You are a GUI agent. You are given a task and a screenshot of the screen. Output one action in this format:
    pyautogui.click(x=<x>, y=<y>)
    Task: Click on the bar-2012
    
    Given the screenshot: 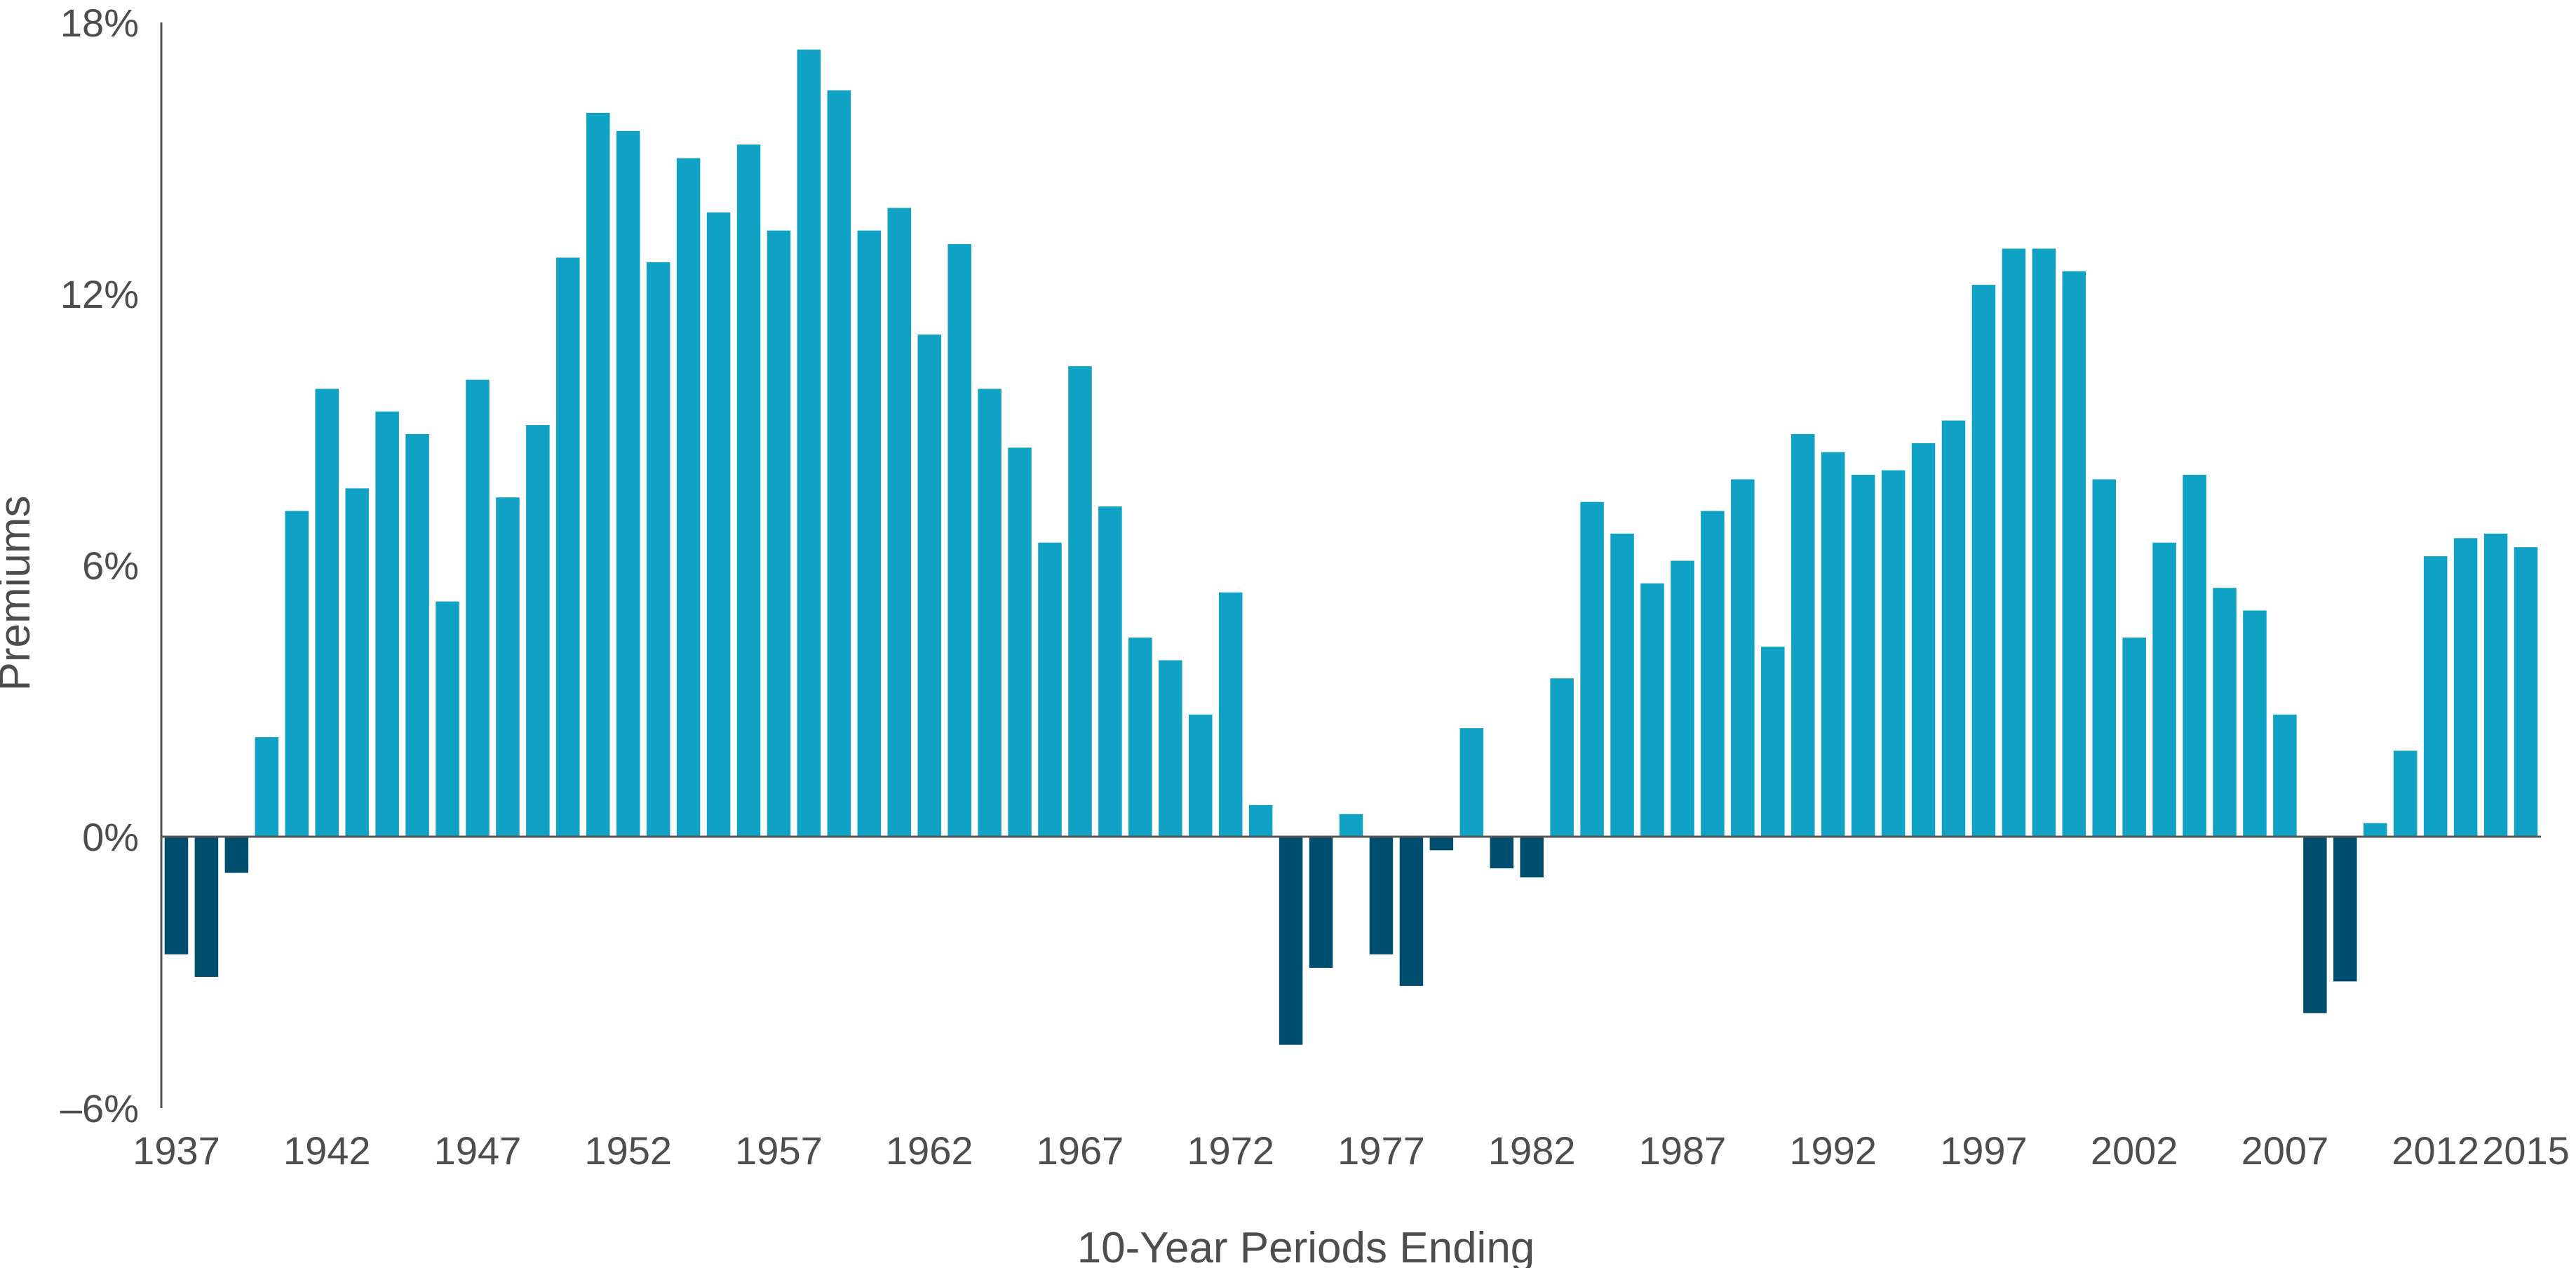 What is the action you would take?
    pyautogui.click(x=2435, y=697)
    